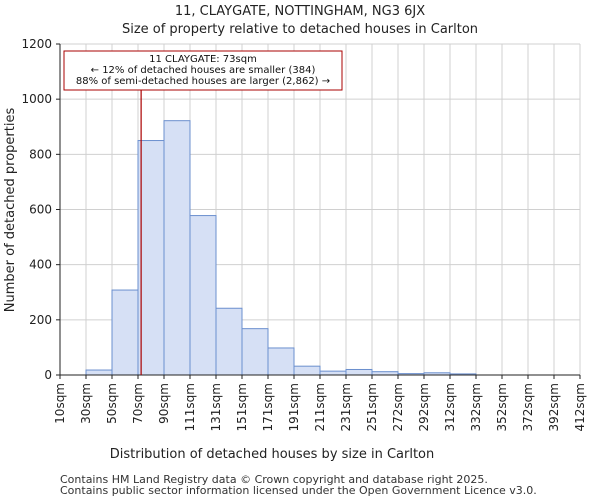  I want to click on x-tick-label: 111sqm, so click(190, 407).